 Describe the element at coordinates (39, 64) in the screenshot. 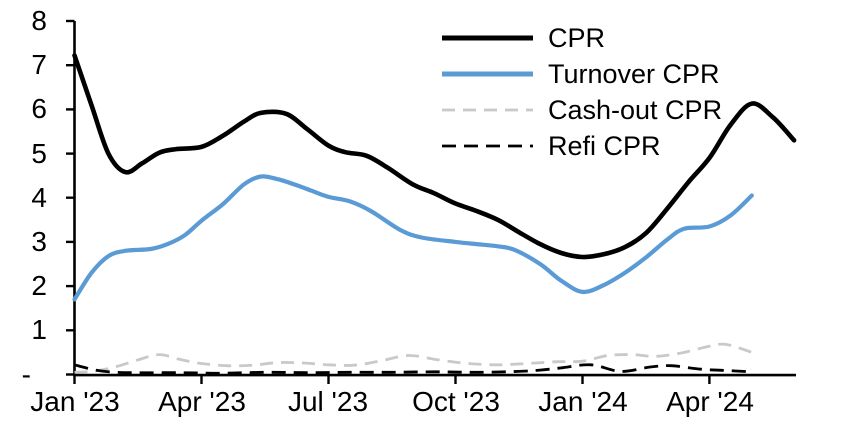

I see `y-axis-label-7: 7` at that location.